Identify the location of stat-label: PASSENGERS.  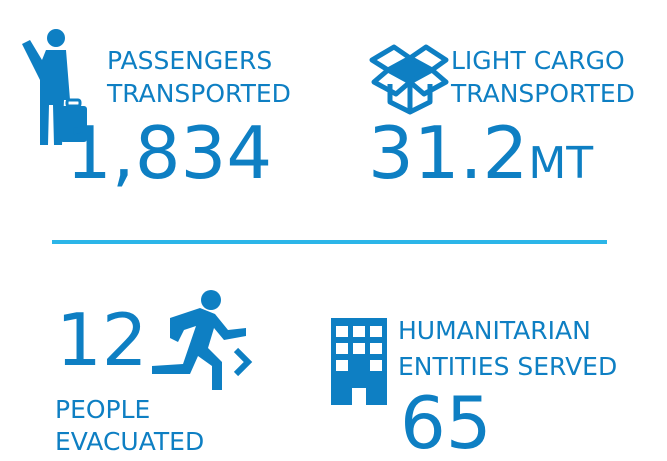
(189, 60).